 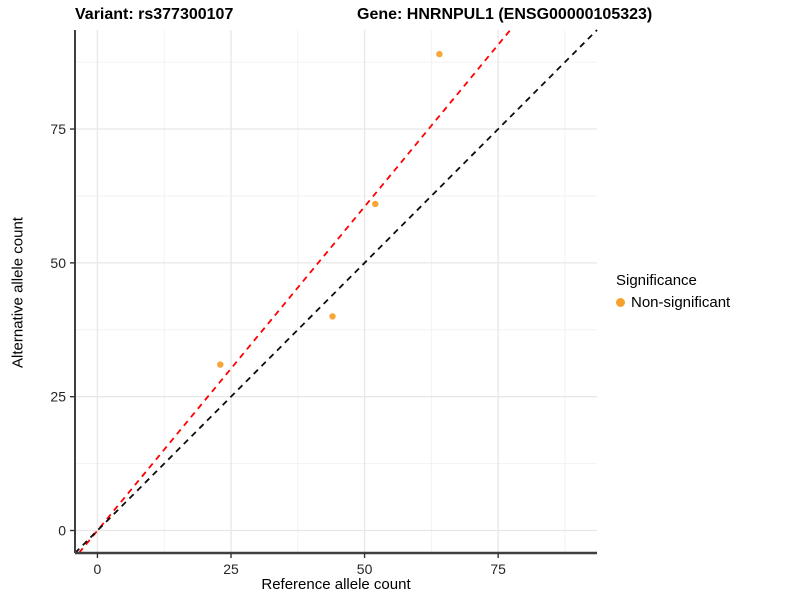 I want to click on legend-title: Significance, so click(x=656, y=280).